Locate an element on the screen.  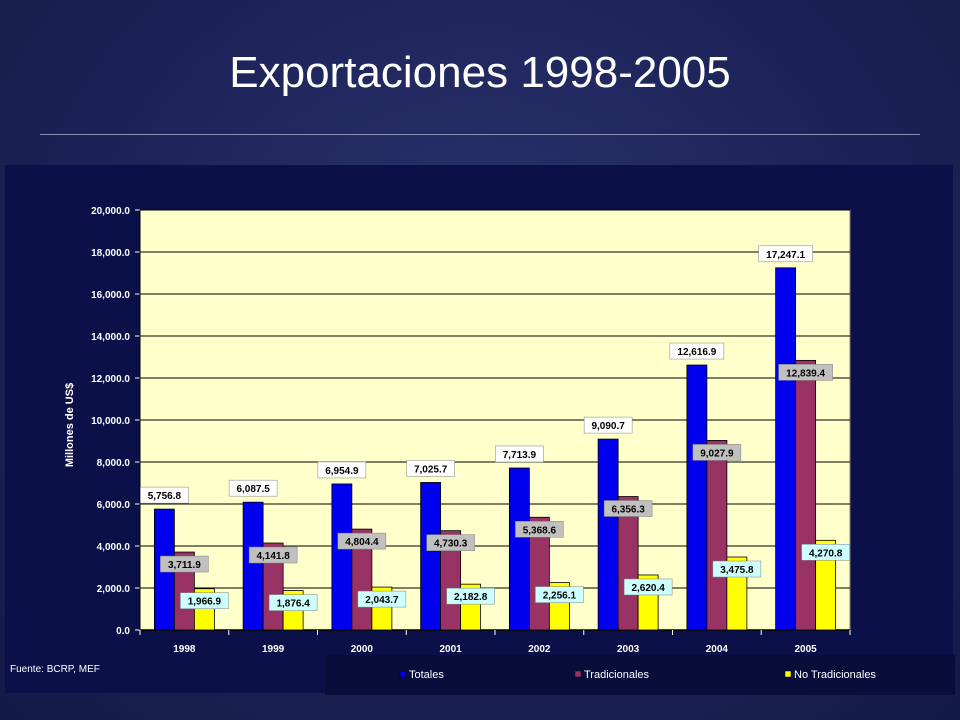
x-tick-label: 2002 is located at coordinates (539, 649).